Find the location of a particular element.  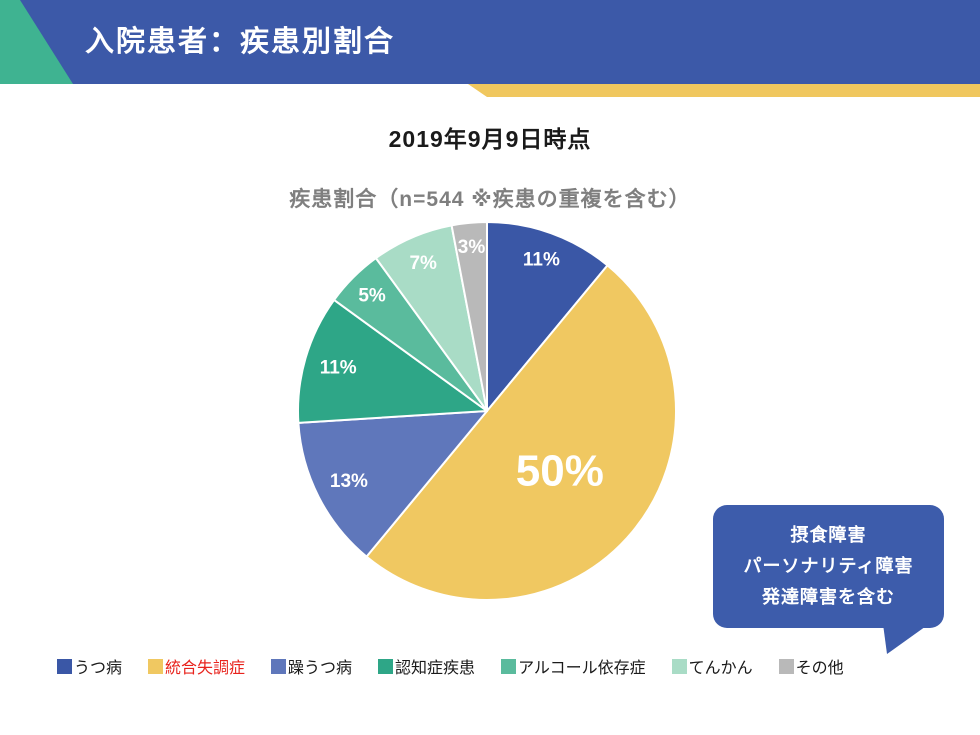

legend-item-1: 統合失調症 is located at coordinates (196, 666).